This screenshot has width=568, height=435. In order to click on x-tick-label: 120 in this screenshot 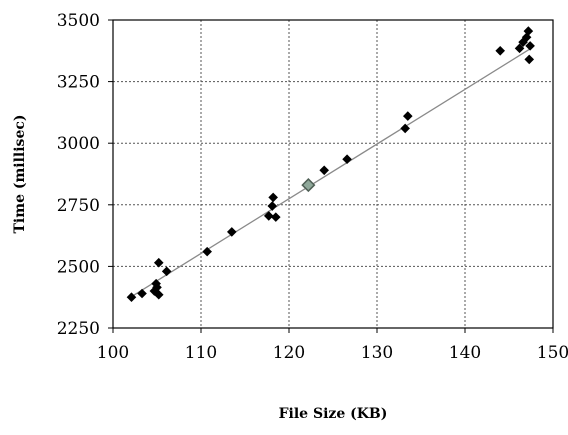, I will do `click(289, 353)`.